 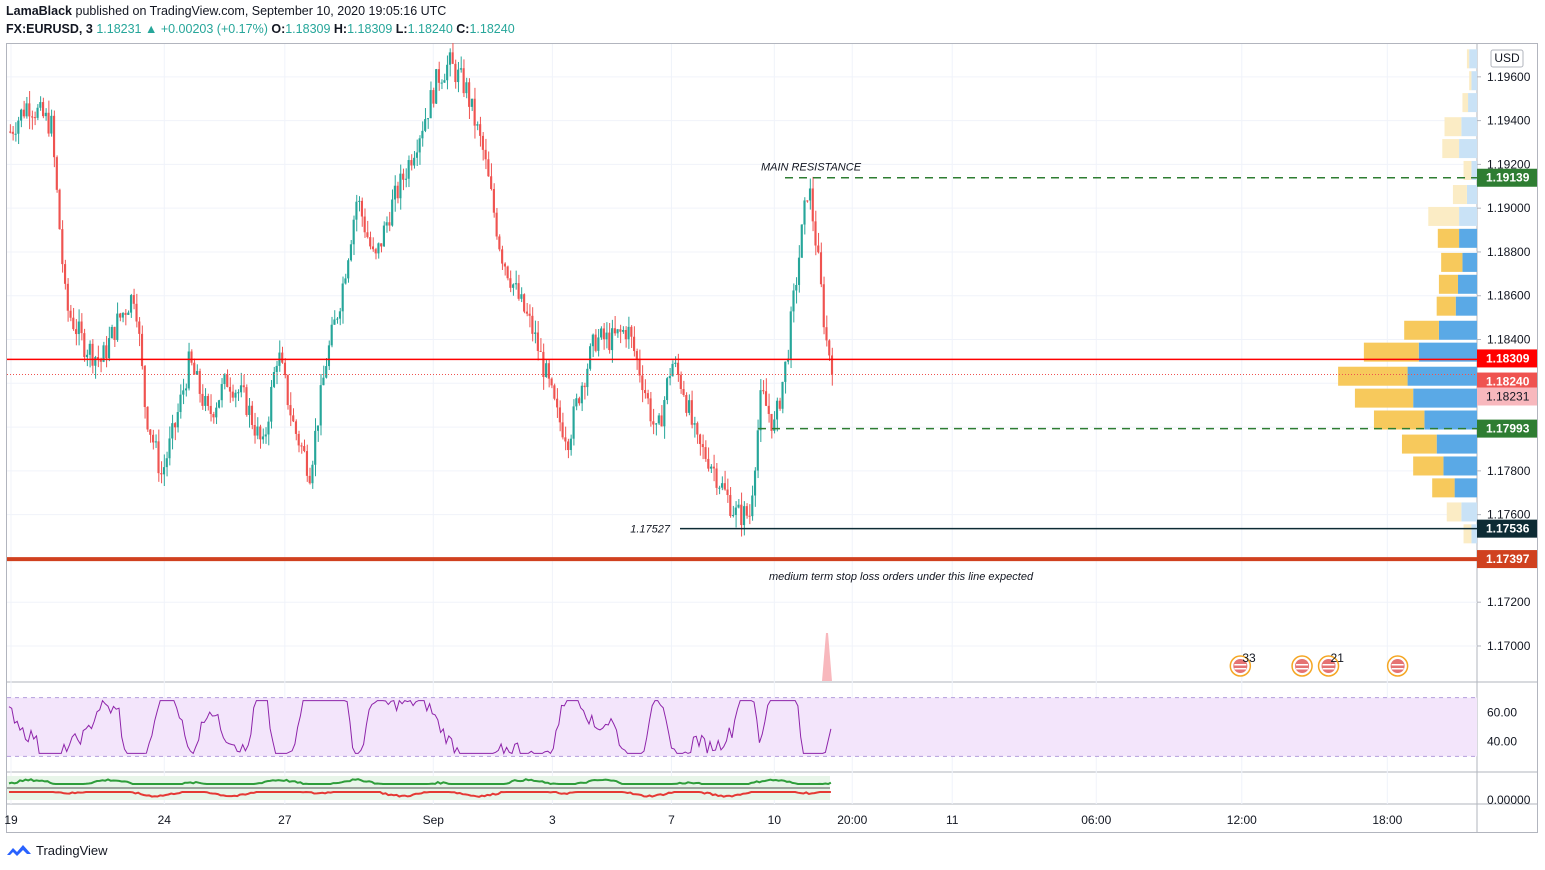 I want to click on price-tag: 1.17993, so click(x=1507, y=428).